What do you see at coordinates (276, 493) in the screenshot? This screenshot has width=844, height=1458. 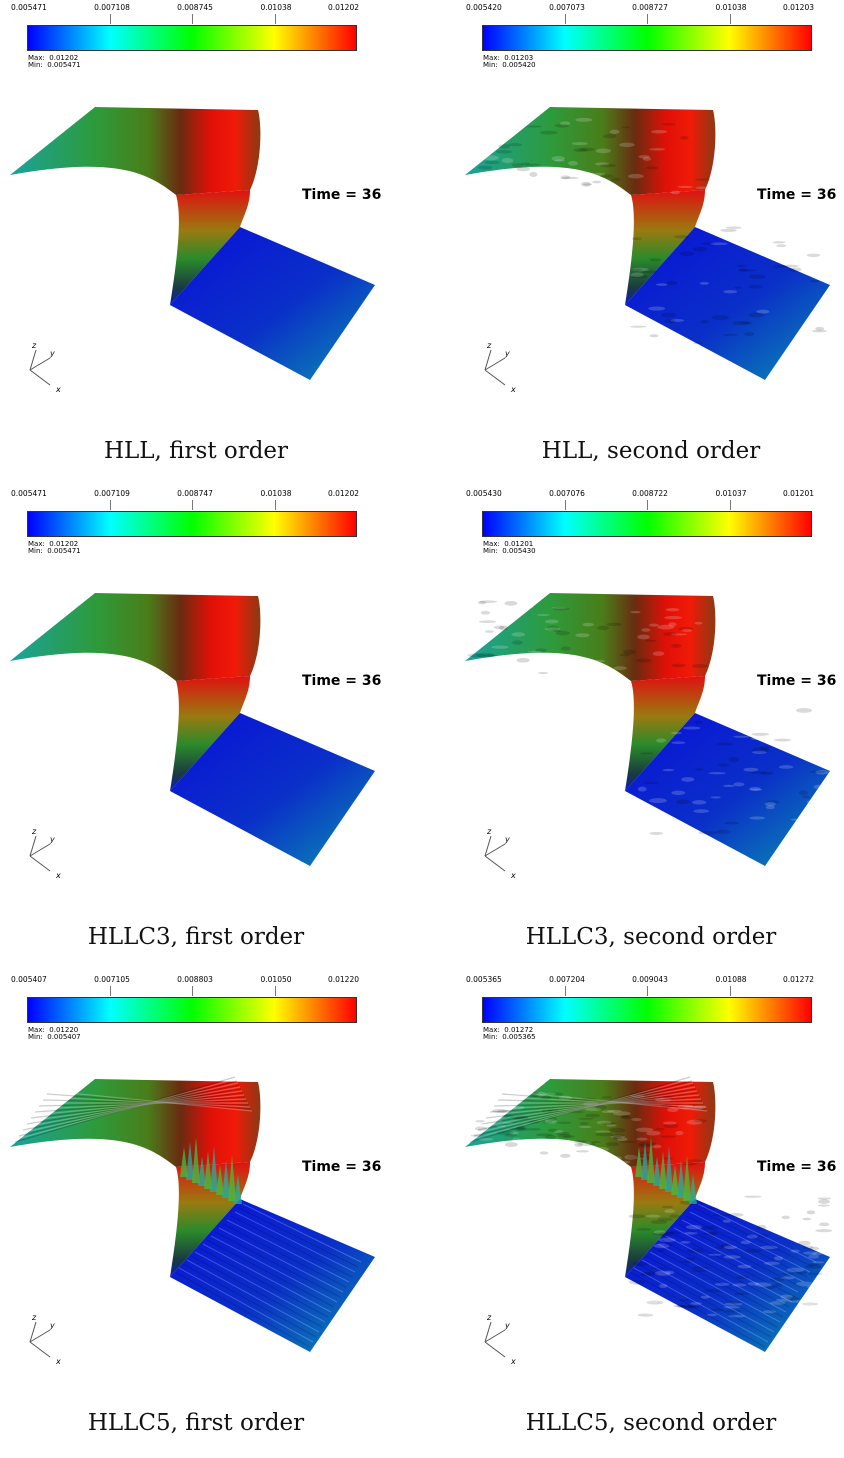 I see `colorbar-tick: 0.01038` at bounding box center [276, 493].